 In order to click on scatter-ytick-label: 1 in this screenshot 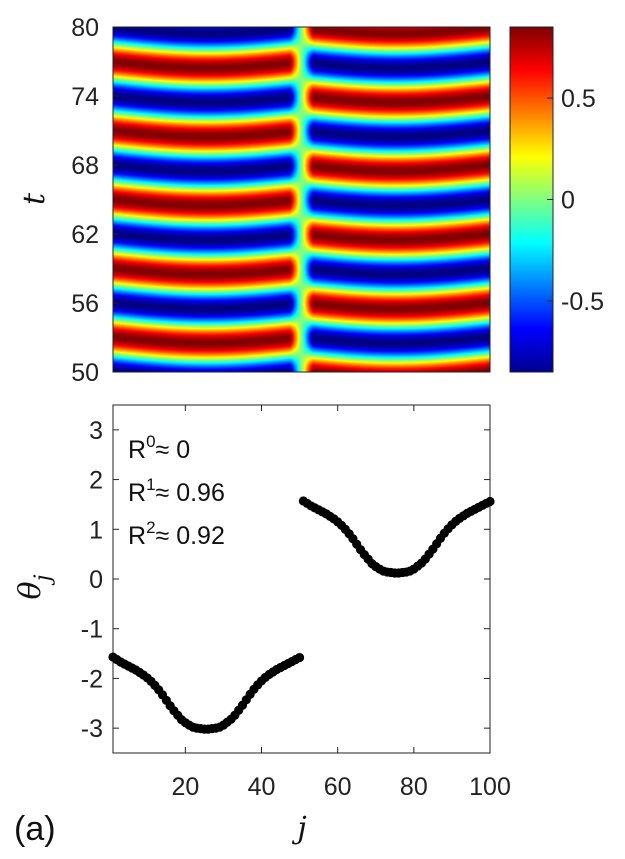, I will do `click(96, 530)`.